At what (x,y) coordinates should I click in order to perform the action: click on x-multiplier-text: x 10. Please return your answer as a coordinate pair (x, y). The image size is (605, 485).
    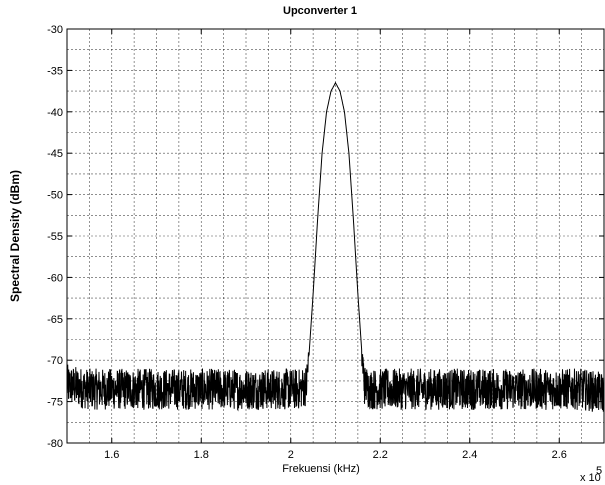
    Looking at the image, I should click on (590, 478).